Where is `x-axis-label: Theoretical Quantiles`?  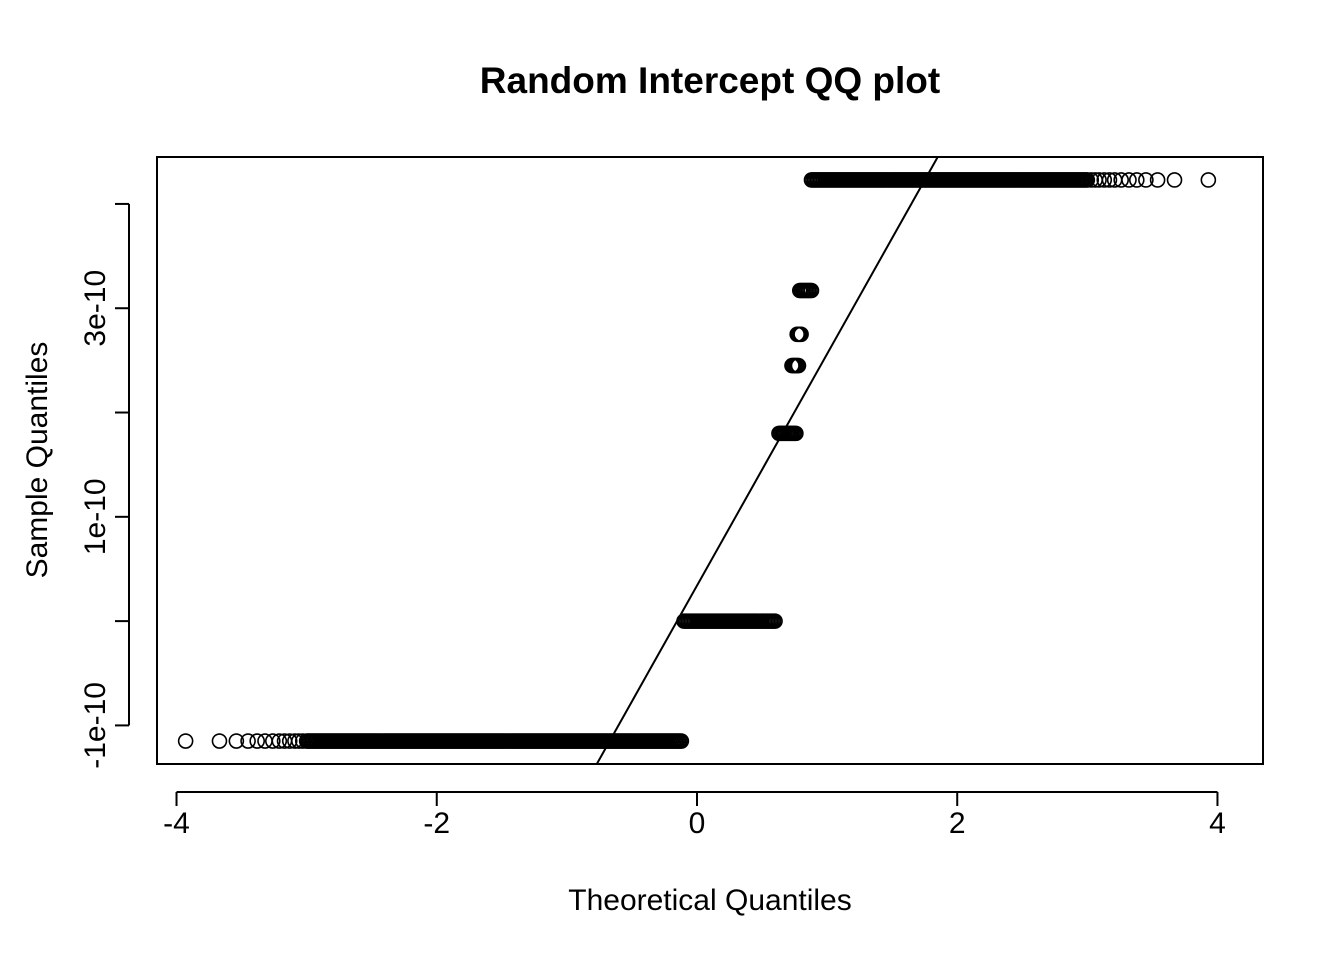 x-axis-label: Theoretical Quantiles is located at coordinates (709, 900).